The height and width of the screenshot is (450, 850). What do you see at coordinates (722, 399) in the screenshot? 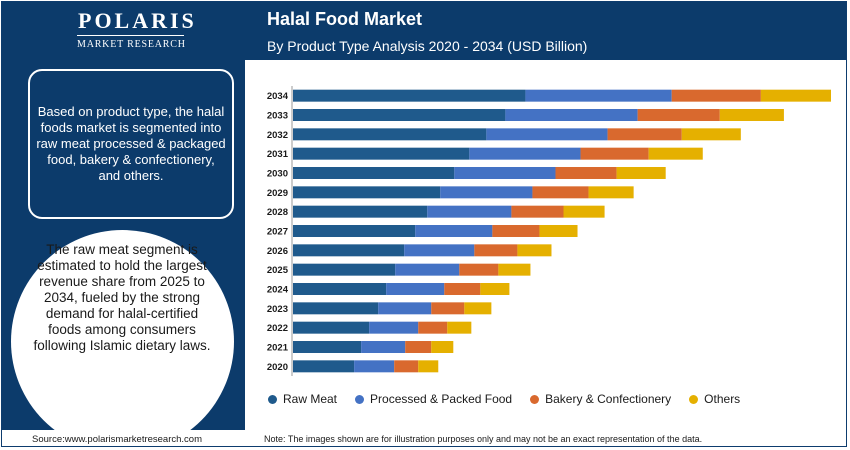
I see `legend-label-others: Others` at bounding box center [722, 399].